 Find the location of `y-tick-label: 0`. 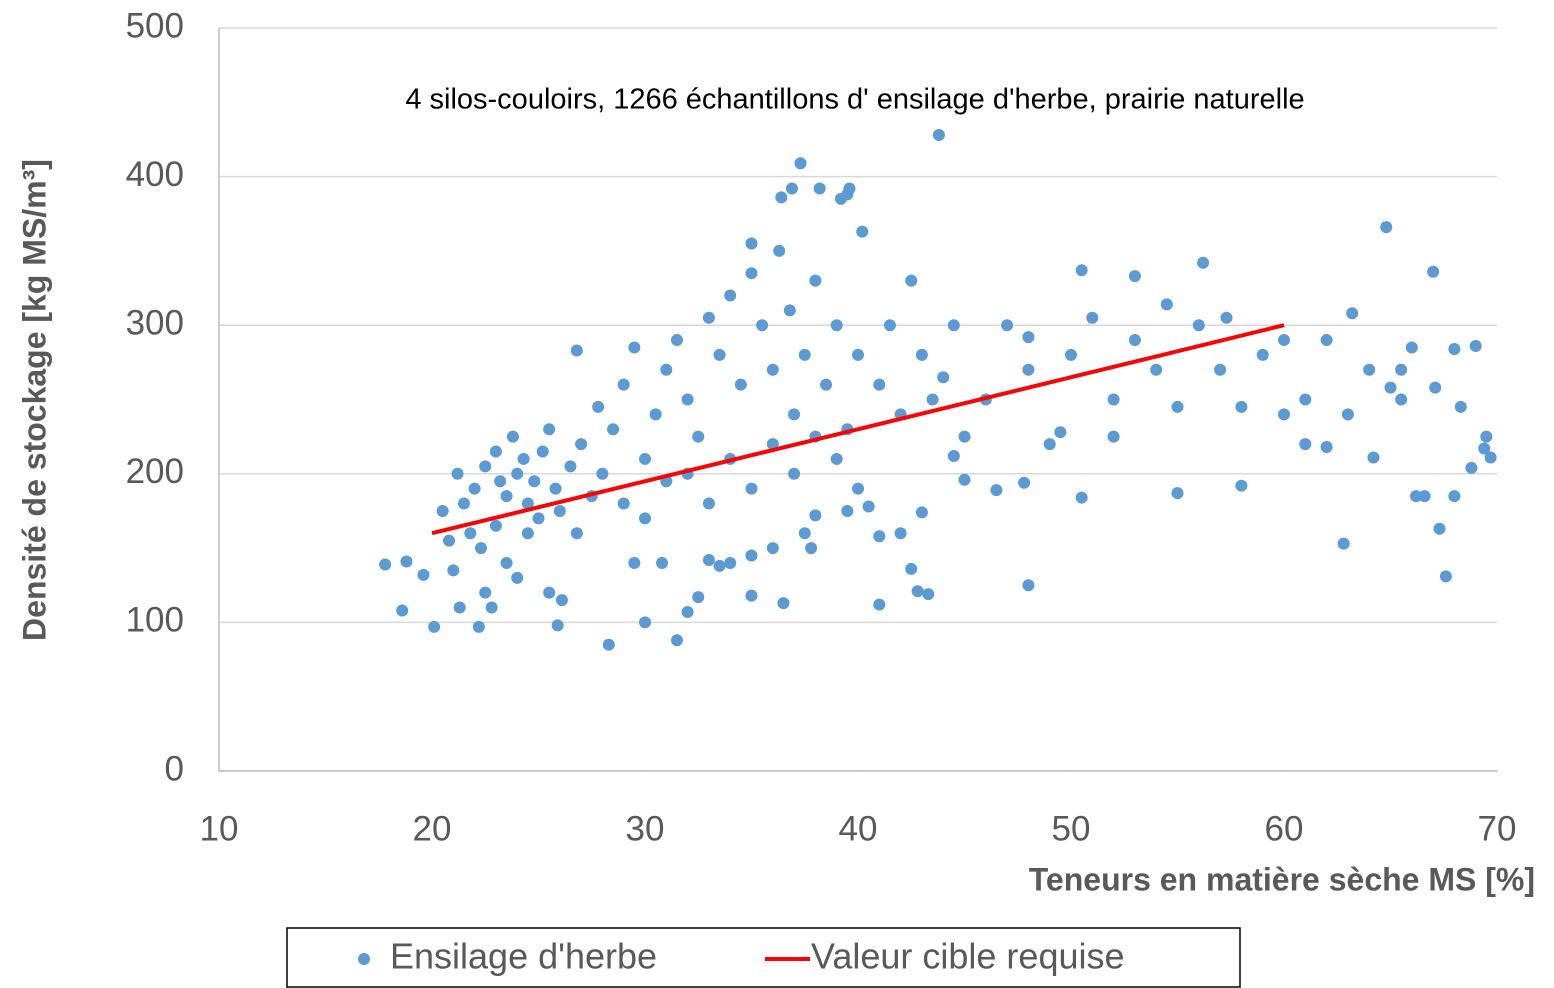

y-tick-label: 0 is located at coordinates (174, 768).